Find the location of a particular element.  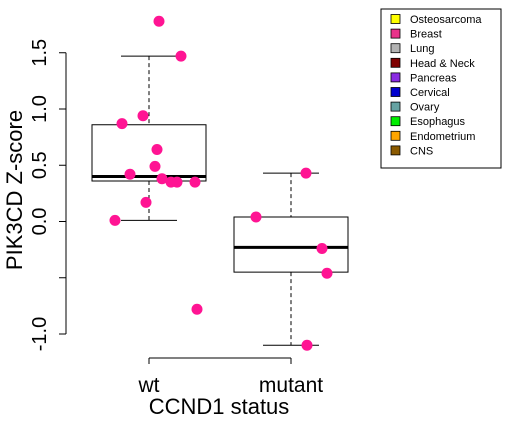

legend-item: Endometrium is located at coordinates (432, 136).